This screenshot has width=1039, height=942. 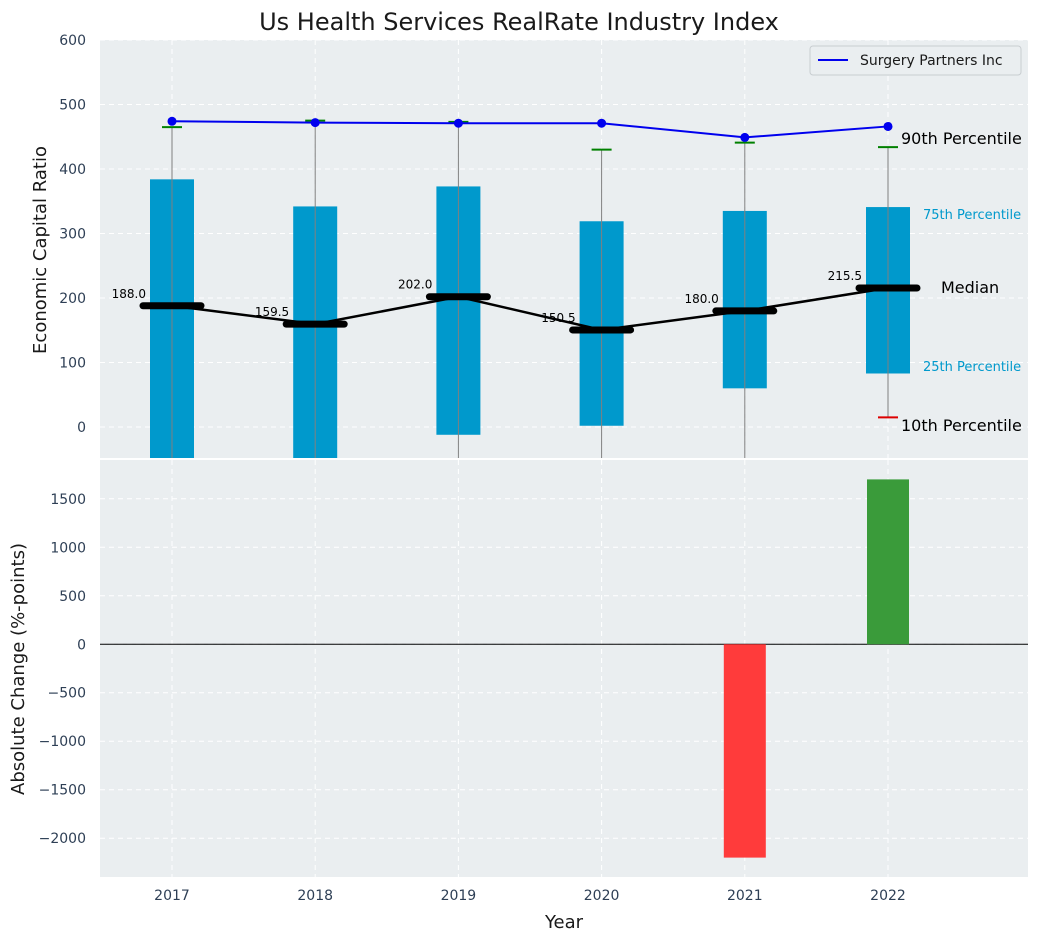 What do you see at coordinates (701, 299) in the screenshot?
I see `median-label-2021: 180.0` at bounding box center [701, 299].